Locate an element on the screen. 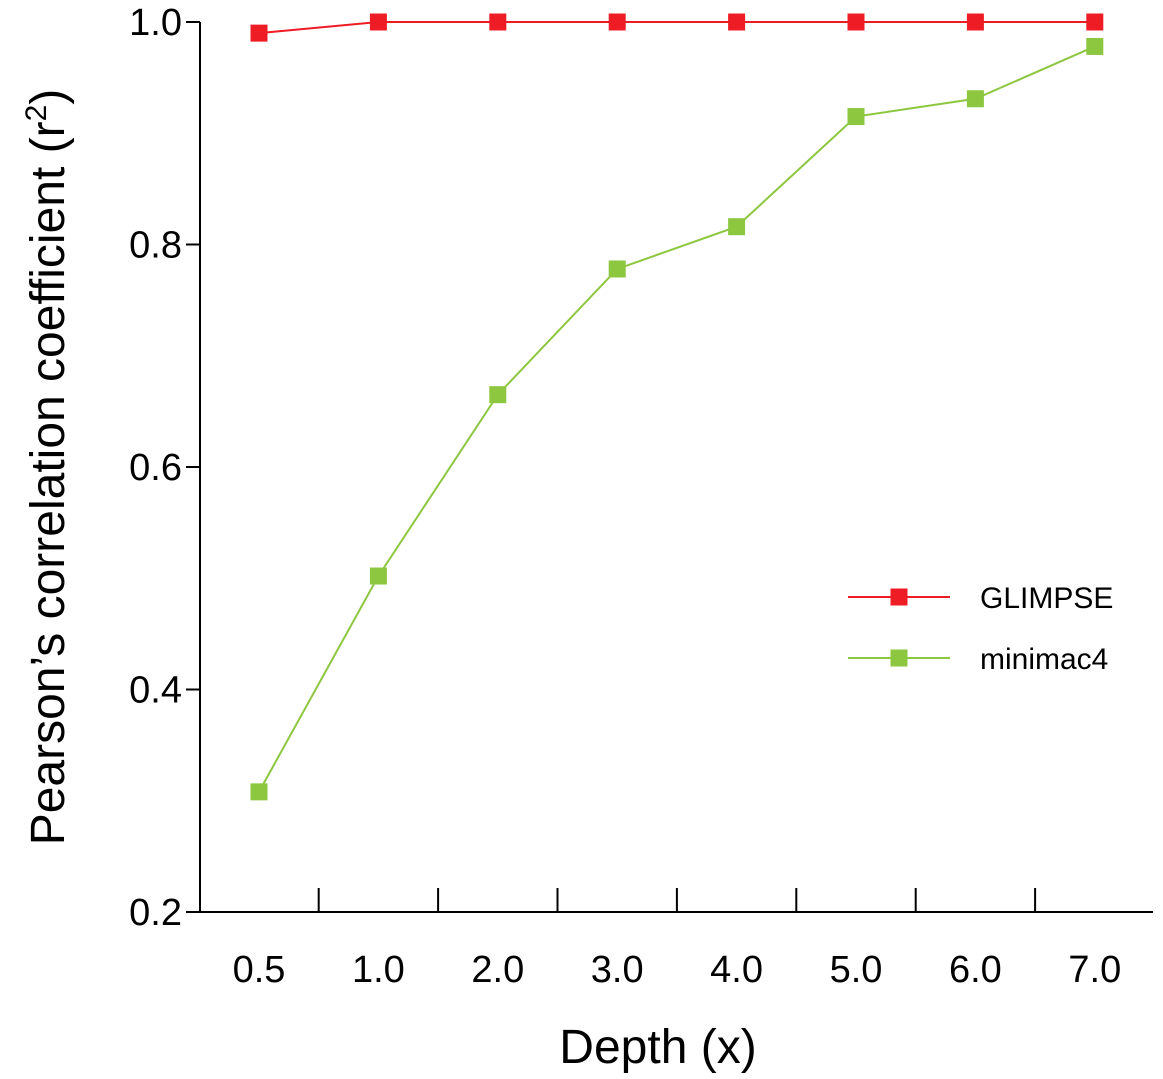  y-axis-title-suffix: ) is located at coordinates (48, 97).